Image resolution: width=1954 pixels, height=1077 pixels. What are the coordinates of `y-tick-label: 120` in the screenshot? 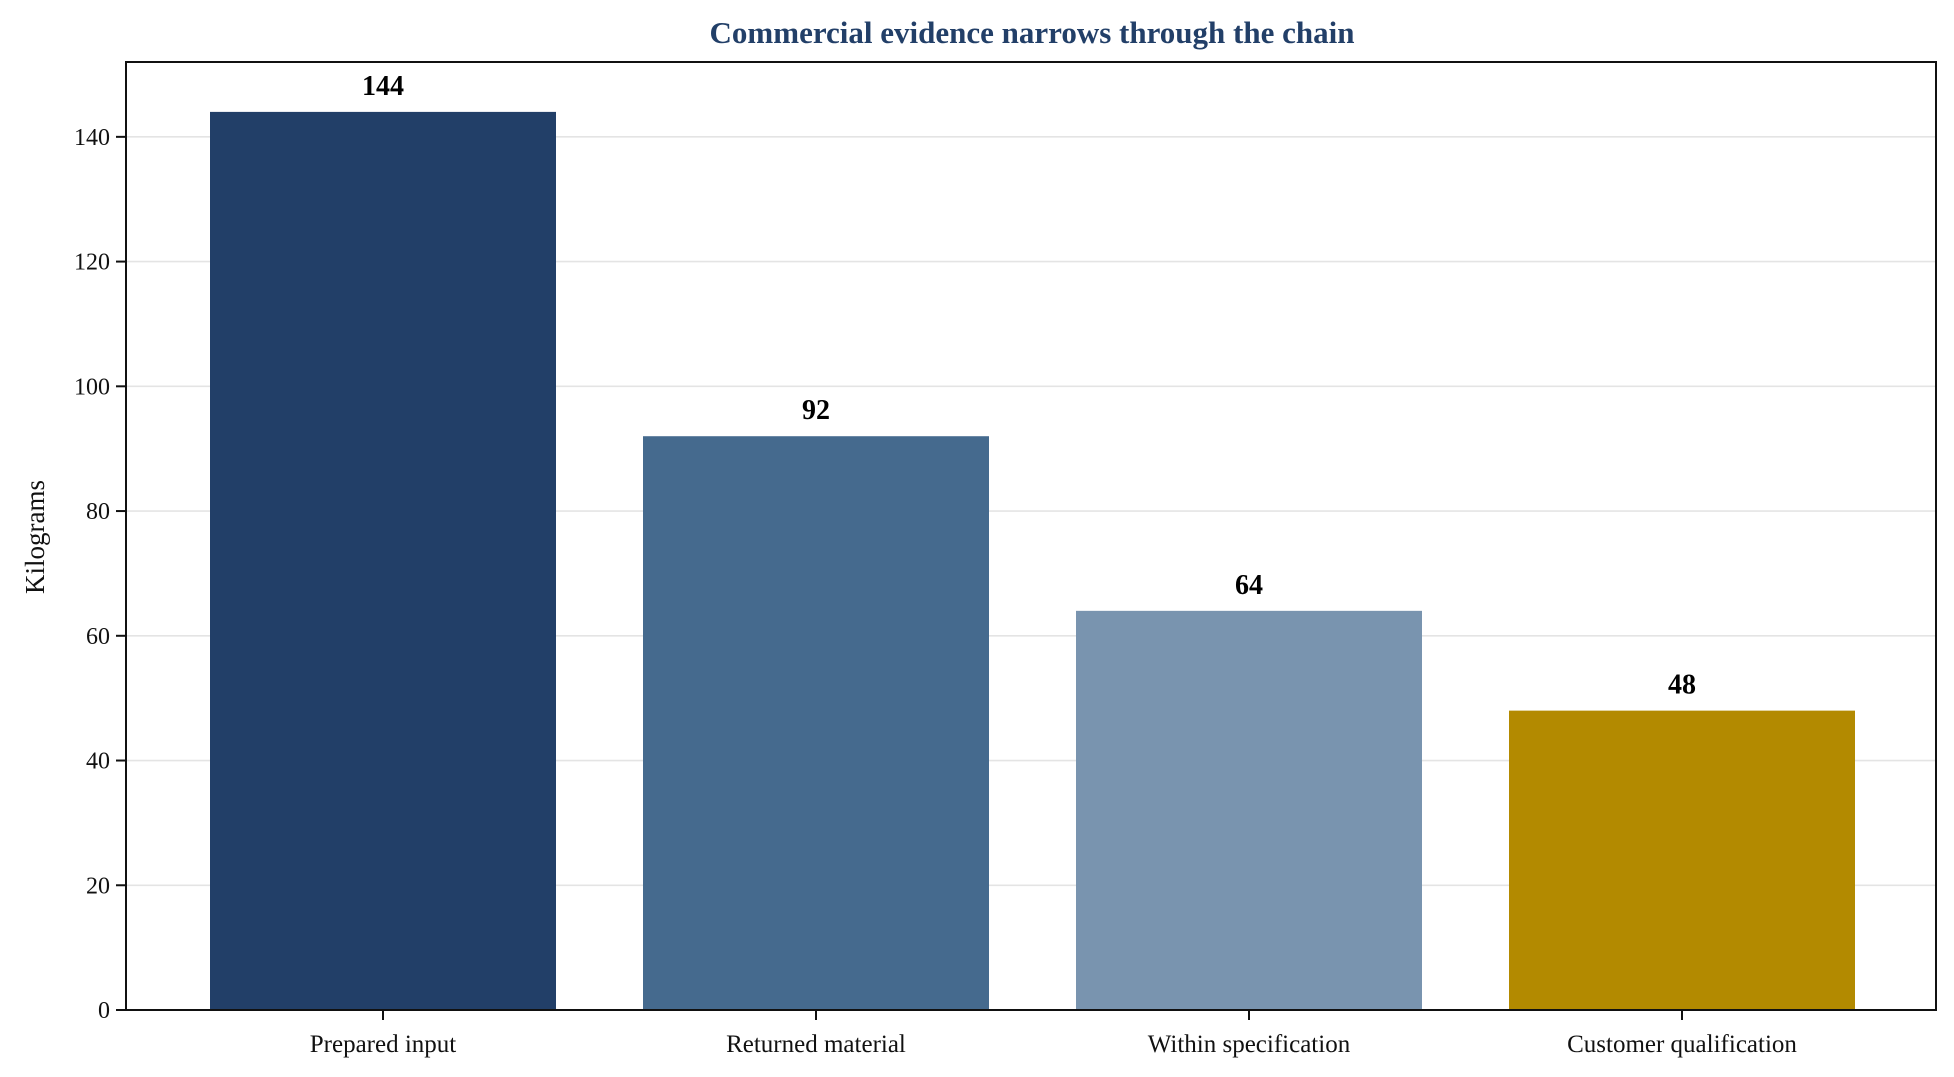 It's located at (92, 263).